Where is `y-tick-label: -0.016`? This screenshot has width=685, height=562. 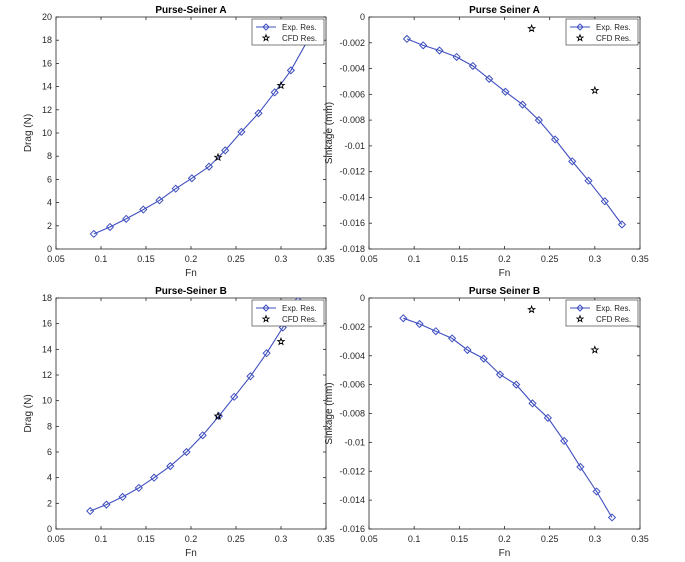
y-tick-label: -0.016 is located at coordinates (352, 223).